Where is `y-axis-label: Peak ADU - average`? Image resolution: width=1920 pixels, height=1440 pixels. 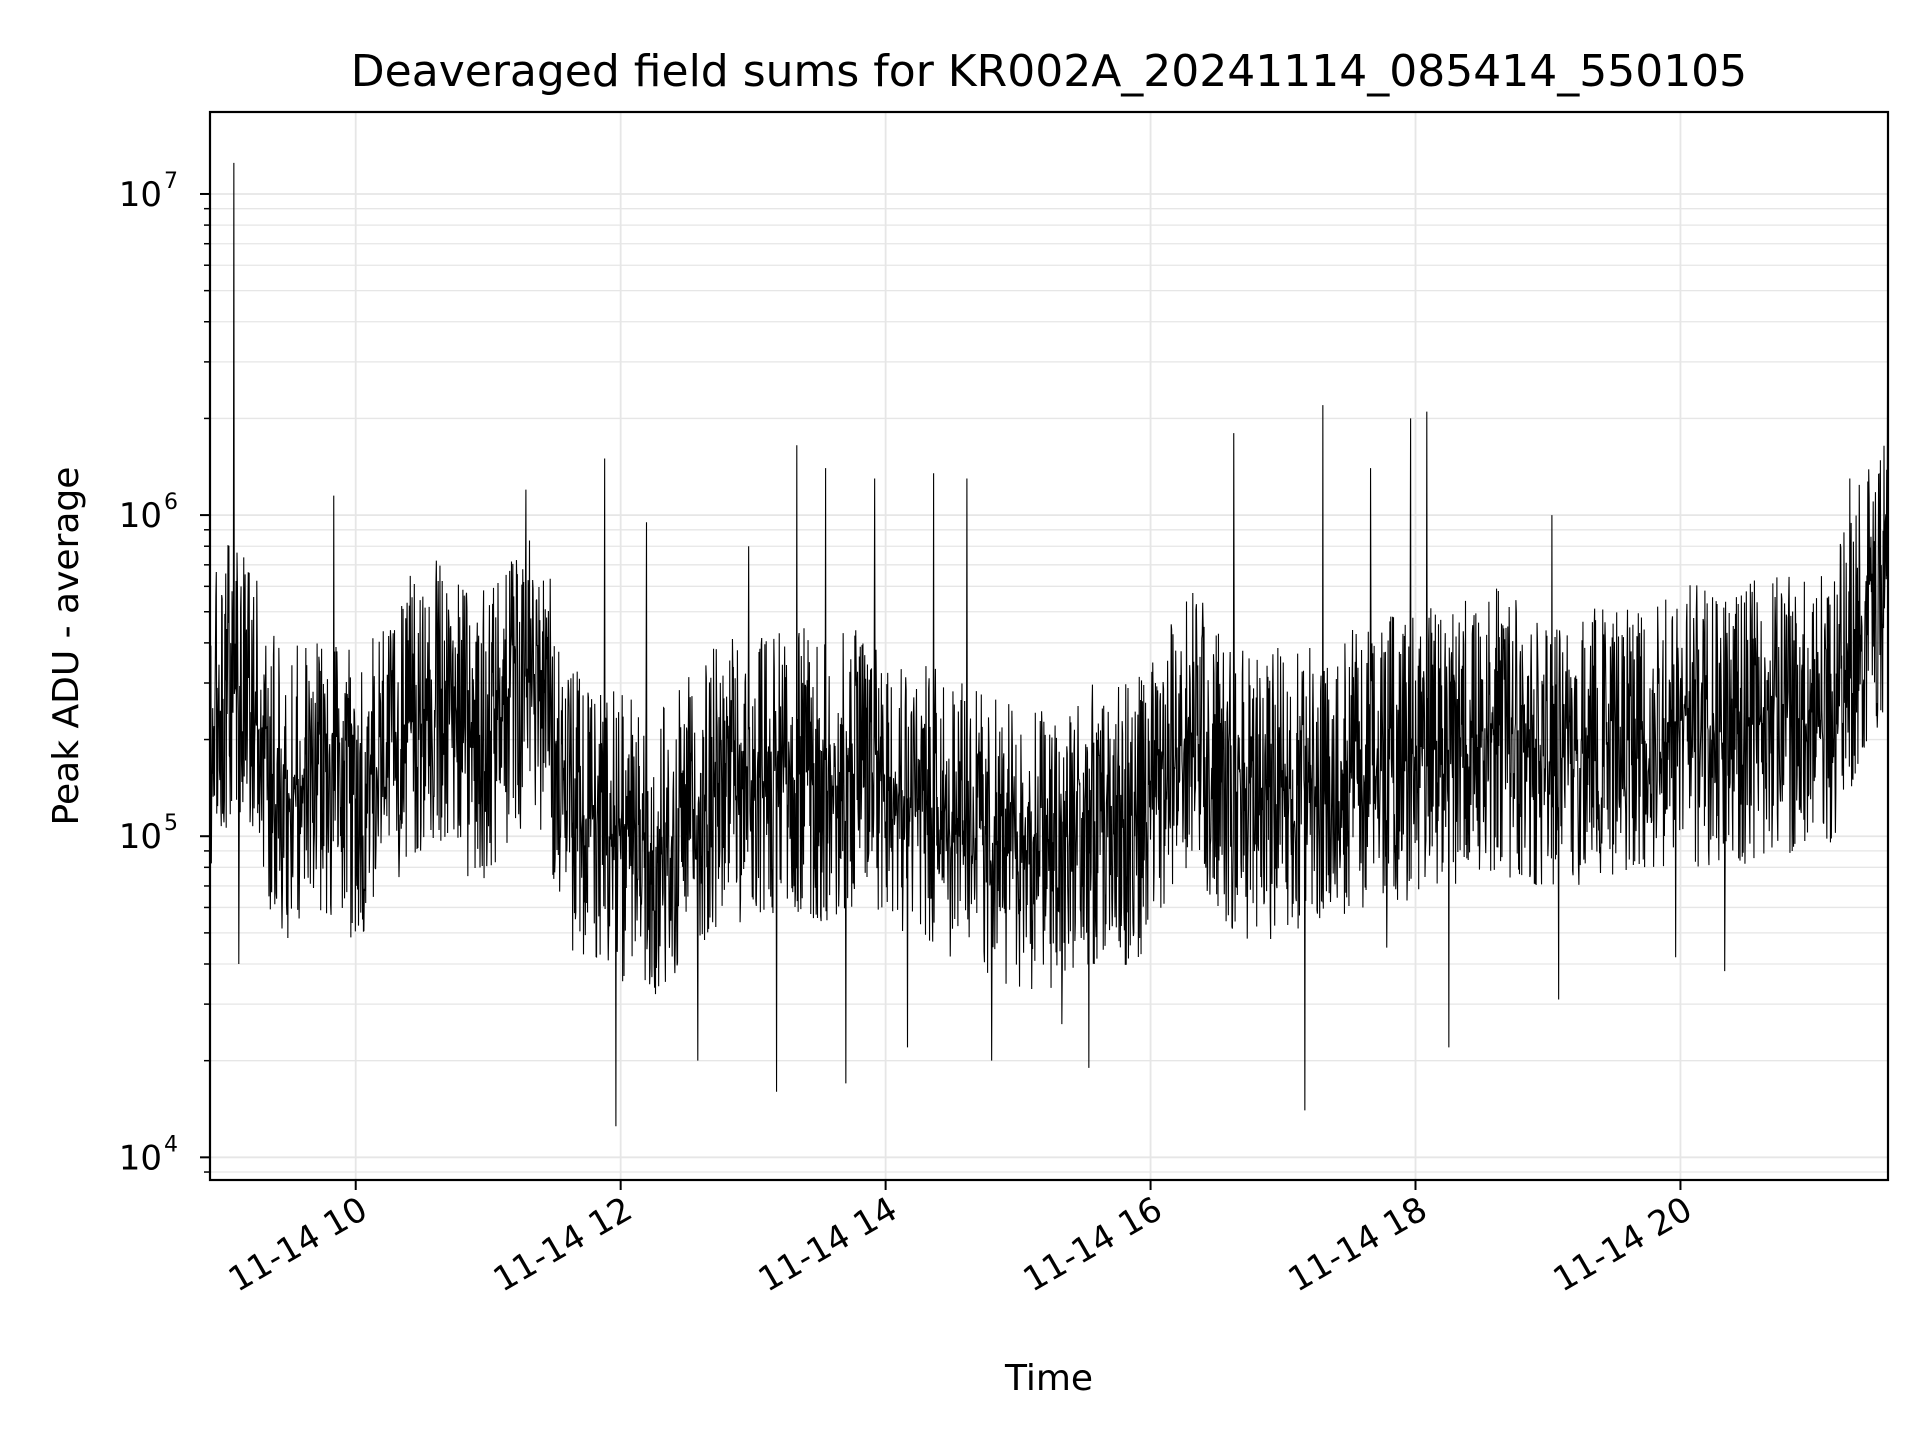 y-axis-label: Peak ADU - average is located at coordinates (66, 646).